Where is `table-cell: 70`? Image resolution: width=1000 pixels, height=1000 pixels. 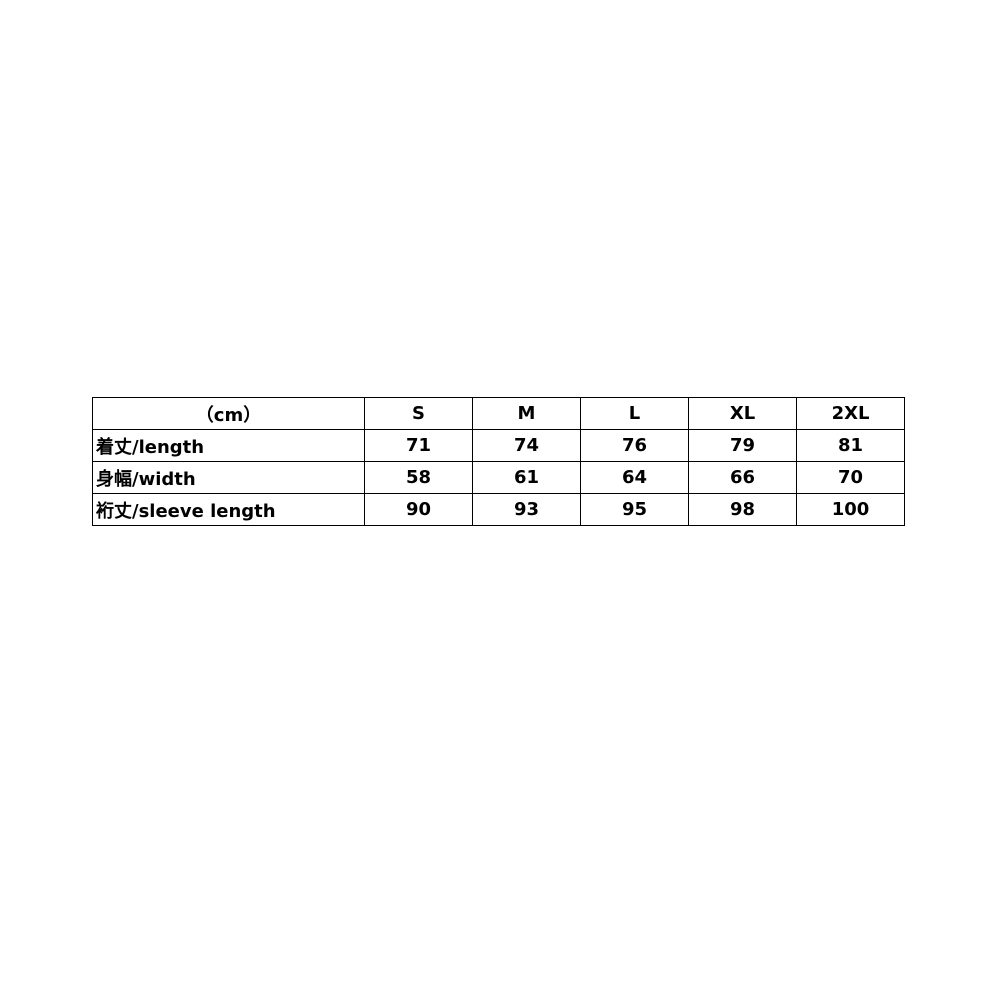
table-cell: 70 is located at coordinates (850, 477).